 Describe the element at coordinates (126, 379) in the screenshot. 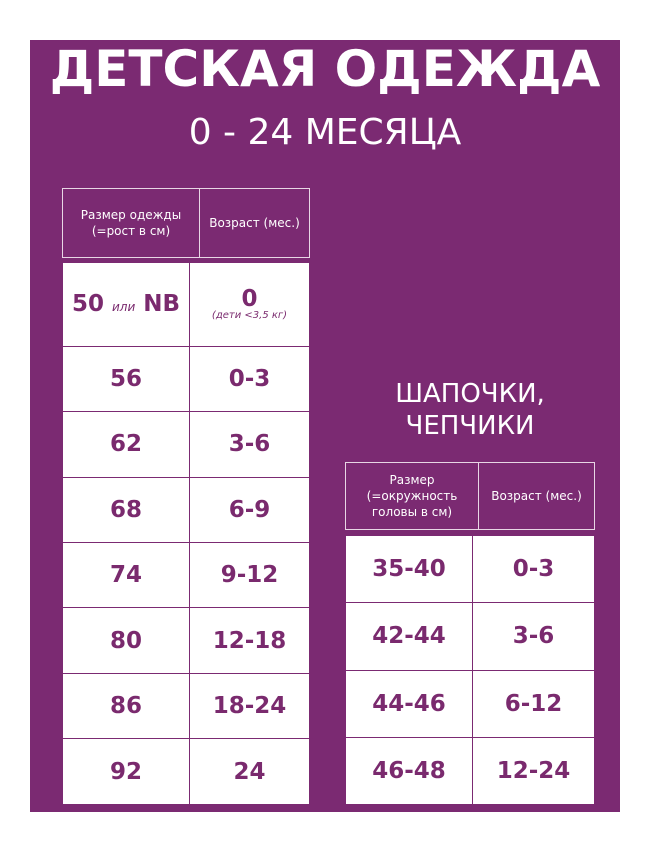

I see `size-cell: 56` at that location.